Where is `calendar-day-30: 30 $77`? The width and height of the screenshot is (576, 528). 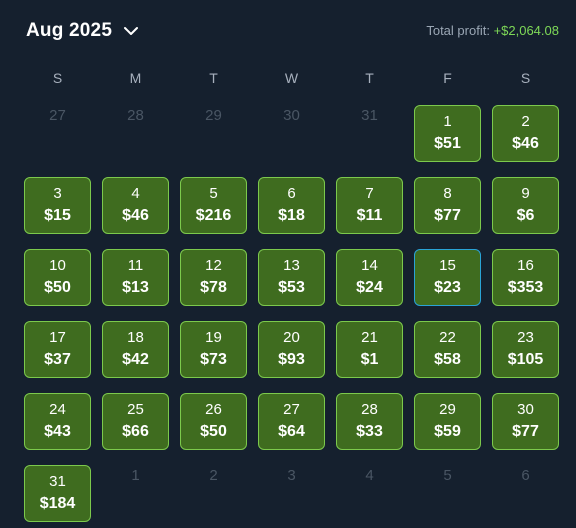
calendar-day-30: 30 $77 is located at coordinates (525, 421).